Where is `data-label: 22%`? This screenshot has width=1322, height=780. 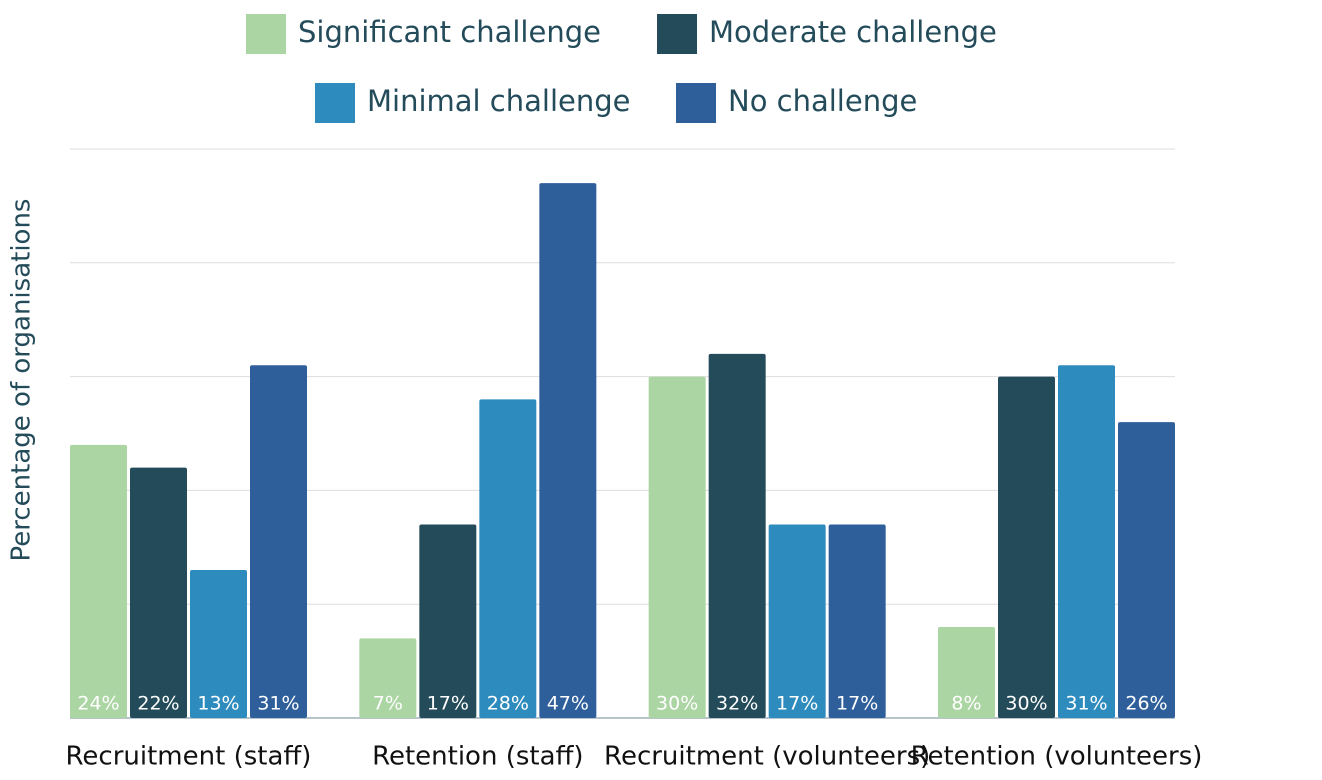 data-label: 22% is located at coordinates (158, 704).